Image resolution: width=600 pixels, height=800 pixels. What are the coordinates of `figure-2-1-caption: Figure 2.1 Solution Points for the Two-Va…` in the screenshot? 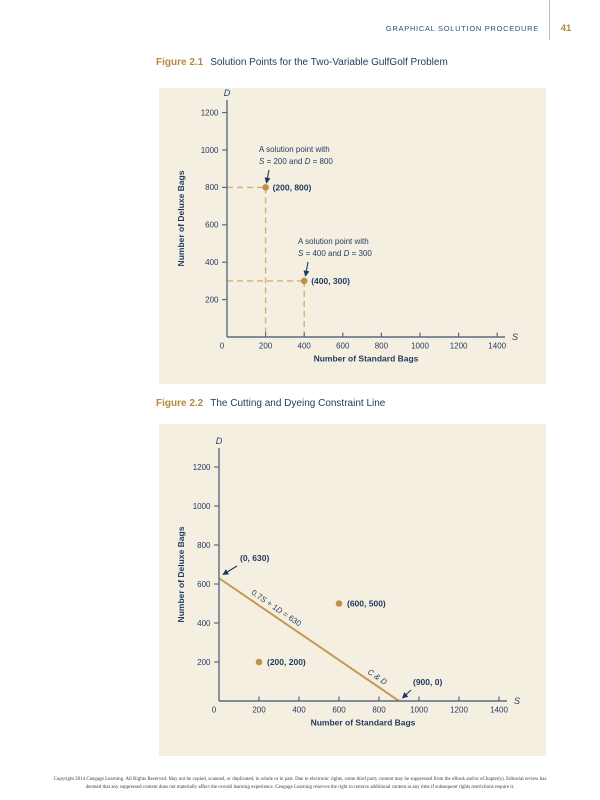 It's located at (302, 62).